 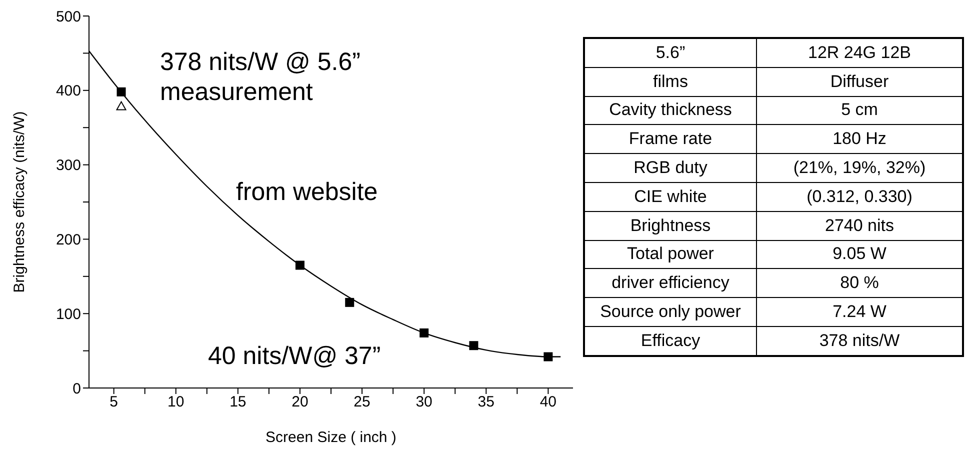 What do you see at coordinates (176, 402) in the screenshot?
I see `x-tick-label: 10` at bounding box center [176, 402].